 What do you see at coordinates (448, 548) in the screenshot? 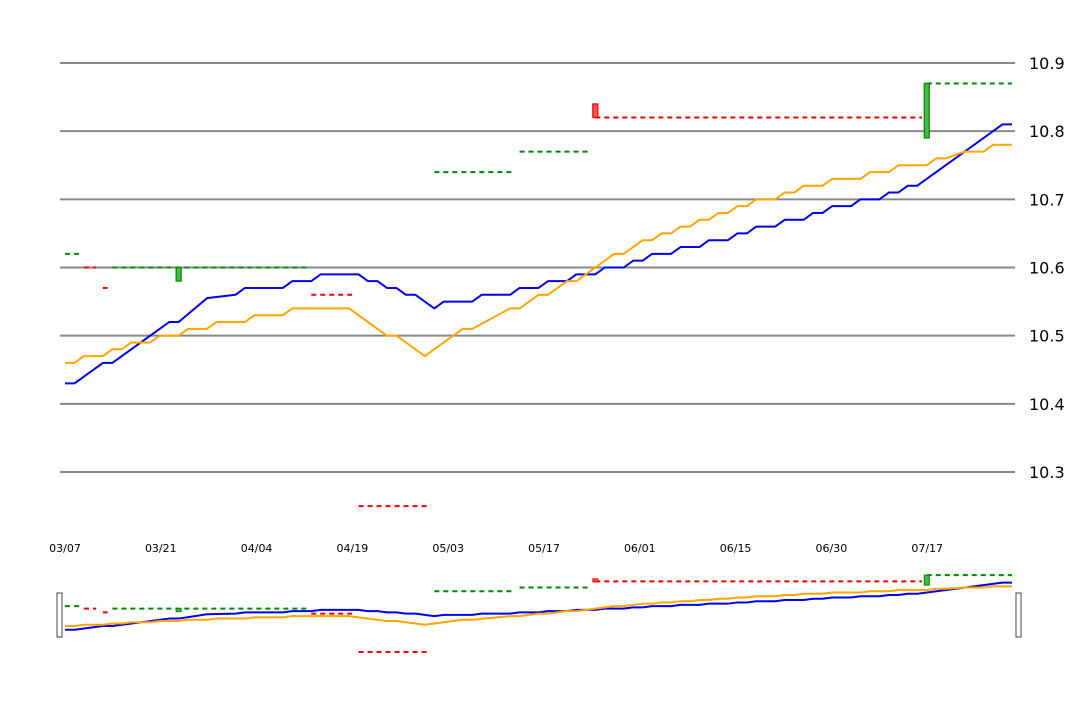
I see `x-tick-label: 05/03` at bounding box center [448, 548].